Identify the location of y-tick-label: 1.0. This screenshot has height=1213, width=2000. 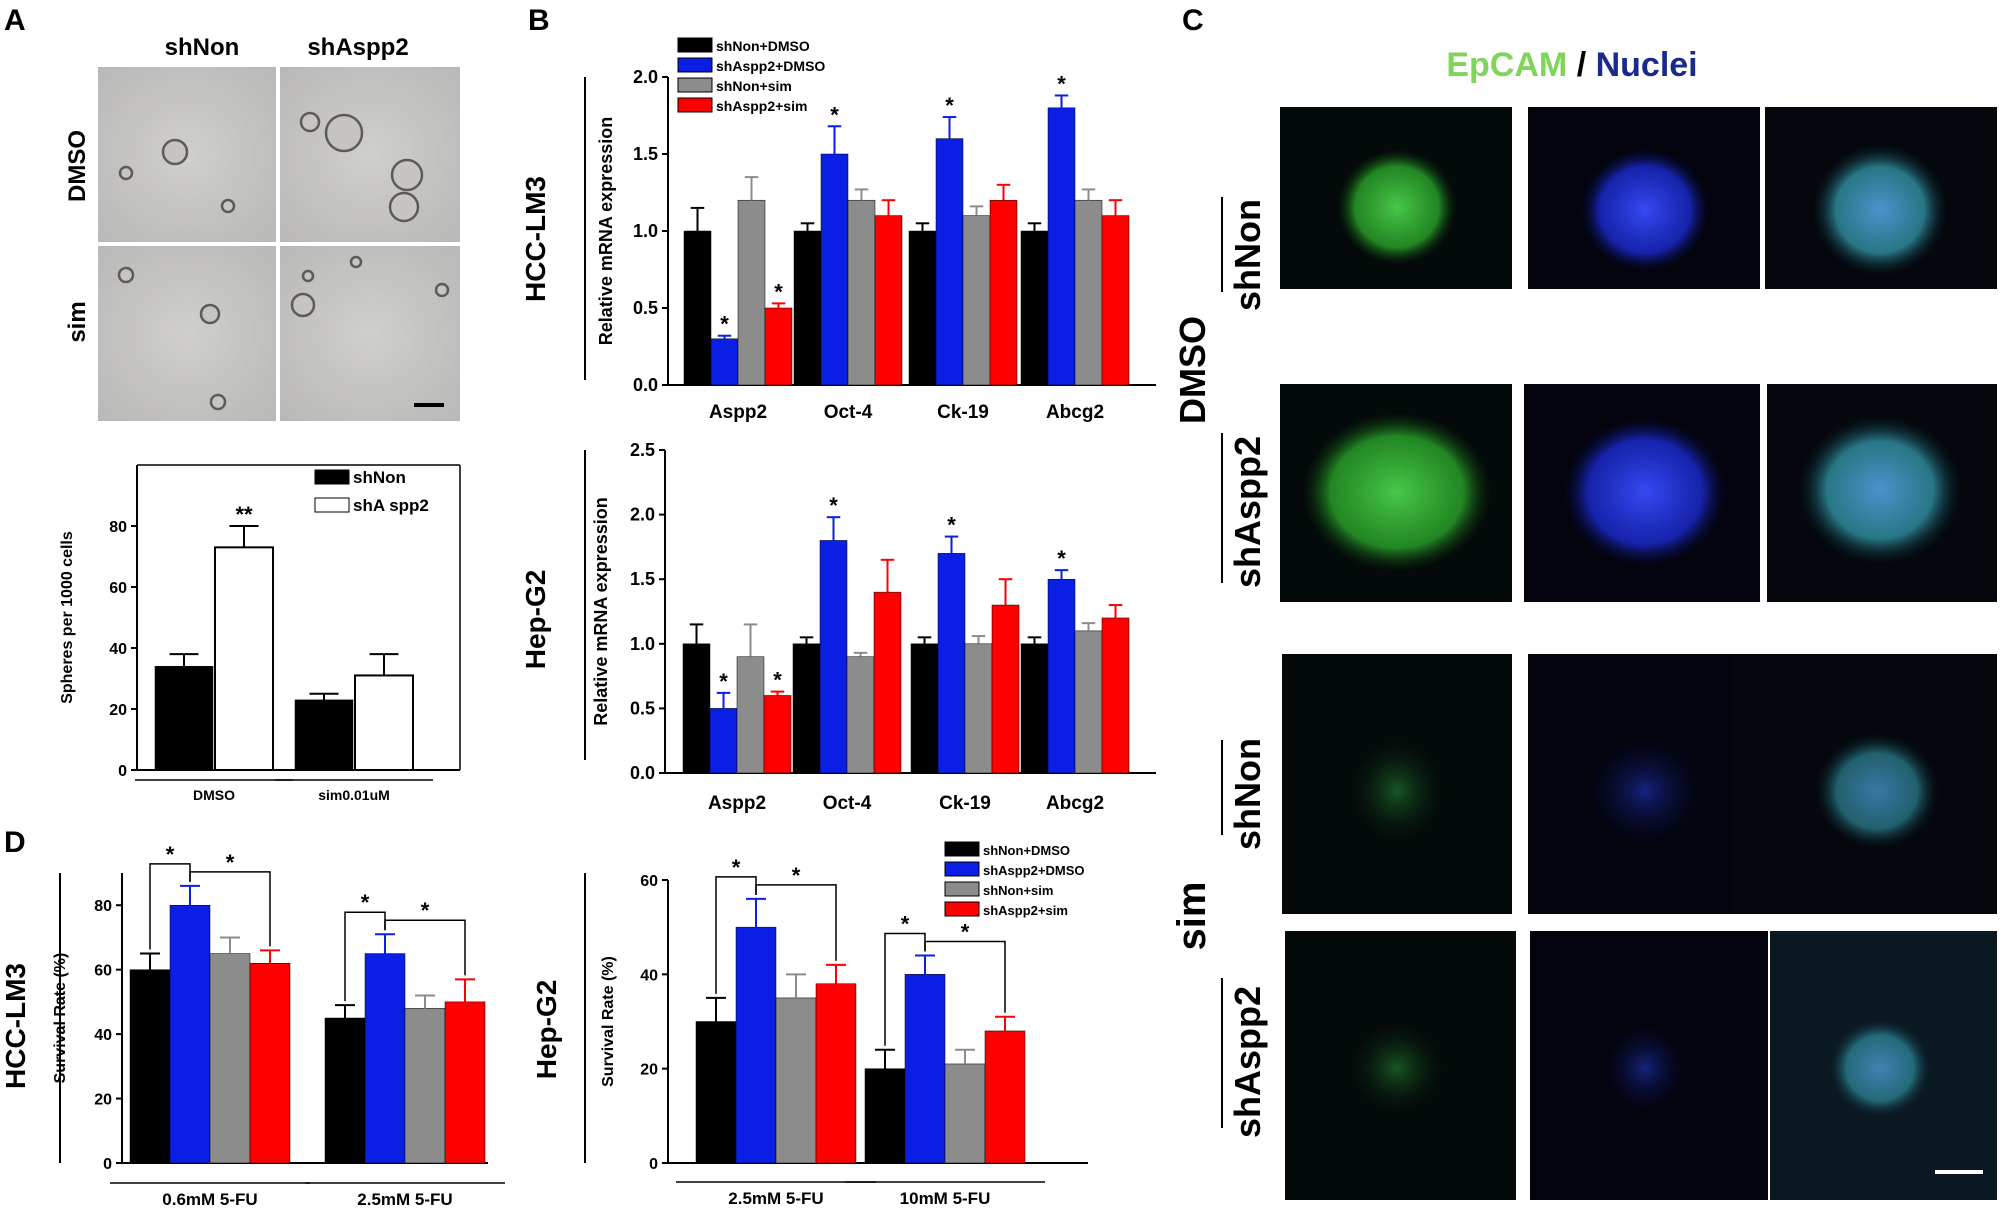
(642, 644).